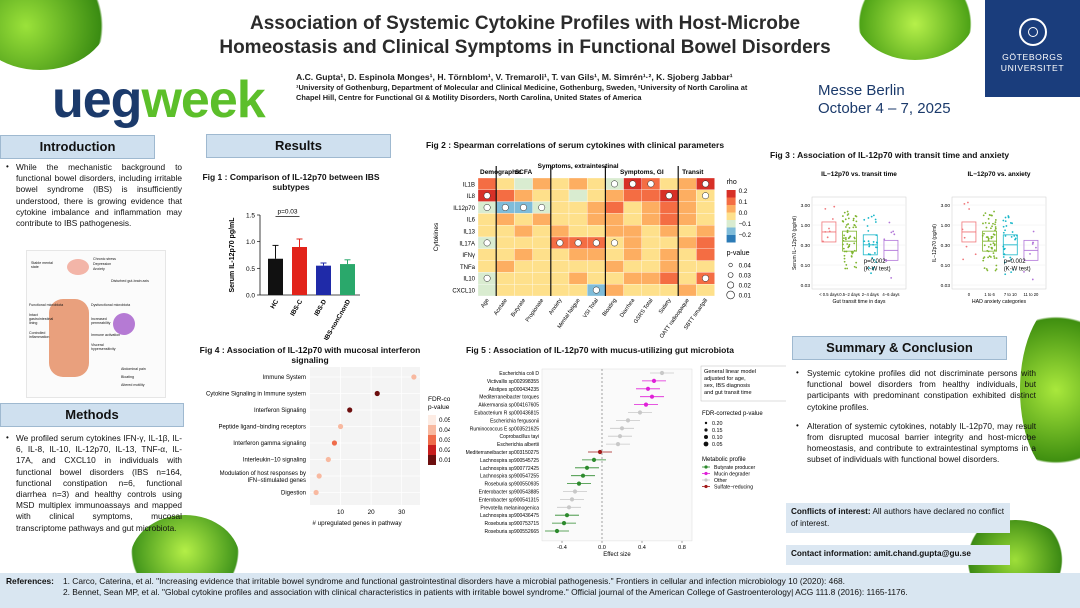 The height and width of the screenshot is (608, 1080). What do you see at coordinates (509, 516) in the screenshot?
I see `fig5-taxon-label: Lachnospira sp900436475` at bounding box center [509, 516].